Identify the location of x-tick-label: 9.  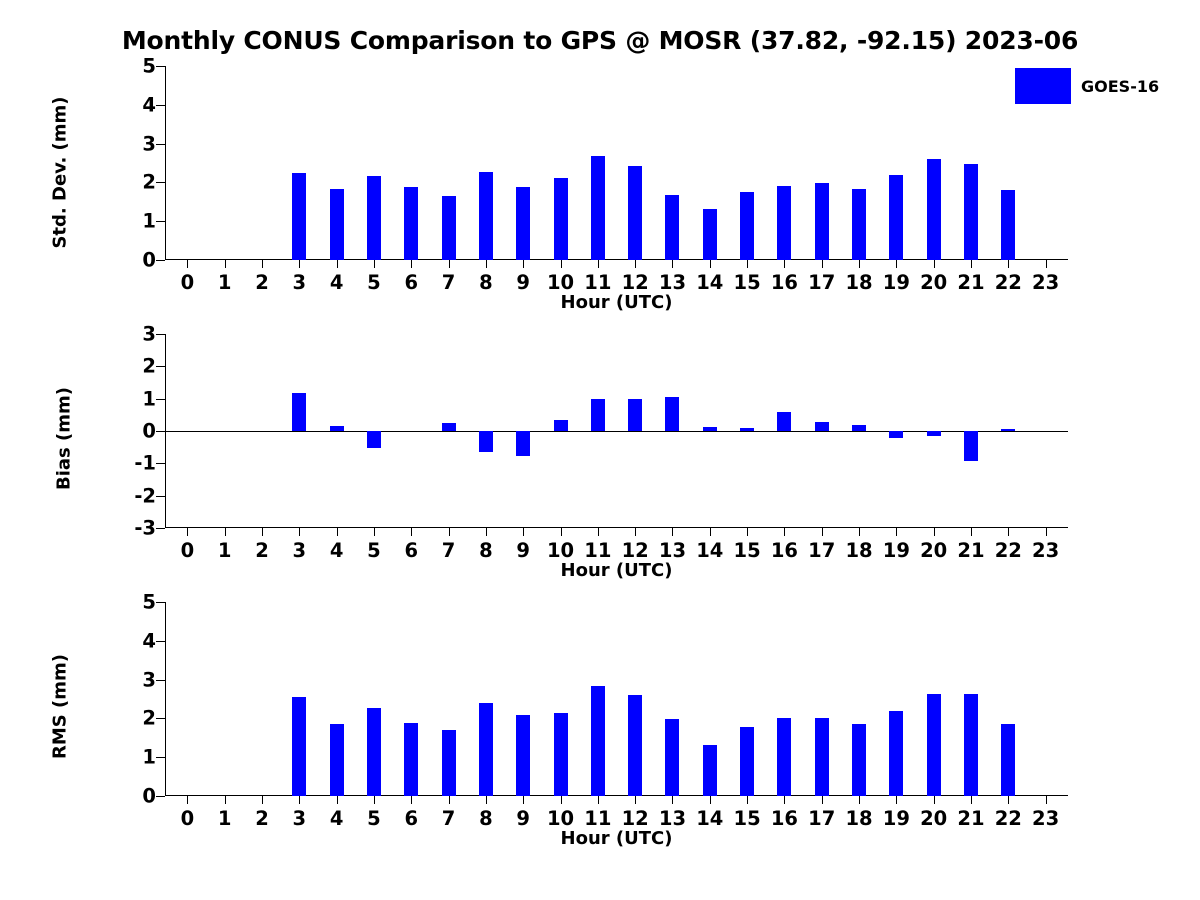
(523, 282).